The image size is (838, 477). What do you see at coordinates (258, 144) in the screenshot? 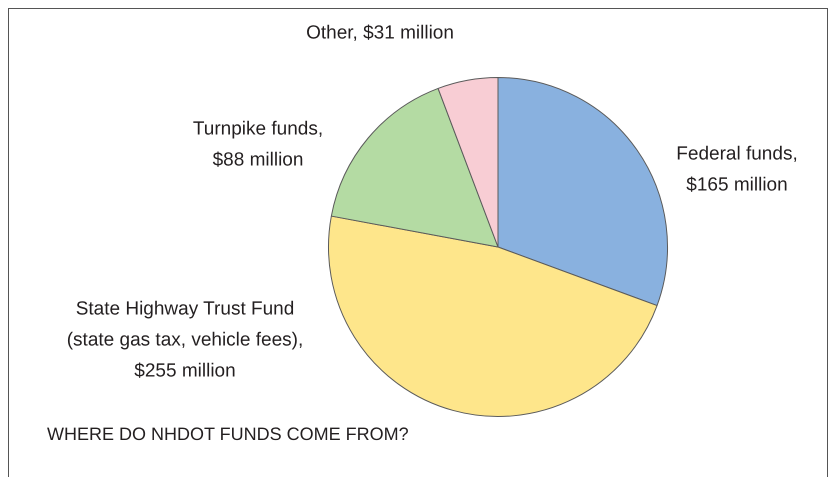
I see `slice-label: Turnpike funds, $88 million` at bounding box center [258, 144].